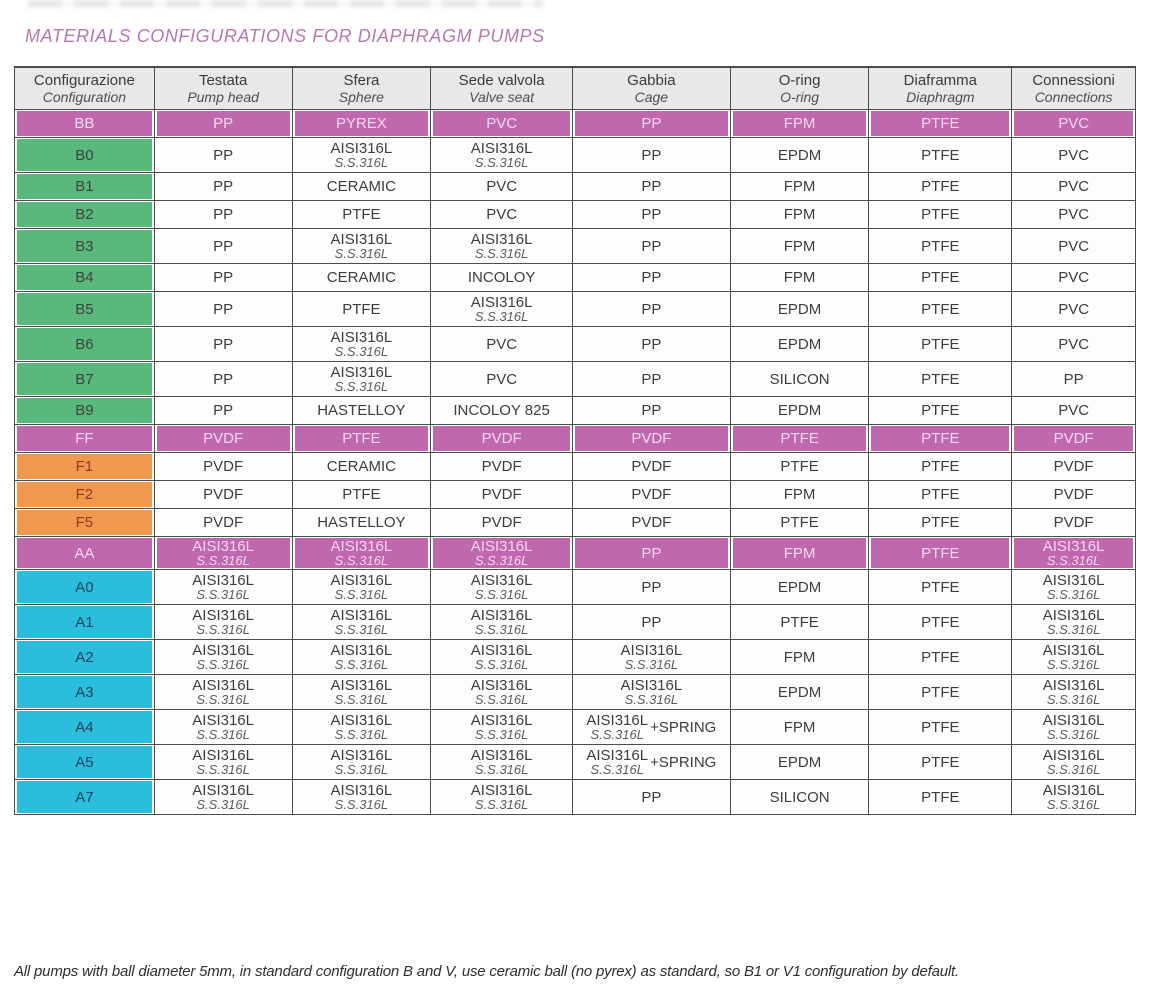 The height and width of the screenshot is (1000, 1150). I want to click on column-header-english: Cage, so click(651, 97).